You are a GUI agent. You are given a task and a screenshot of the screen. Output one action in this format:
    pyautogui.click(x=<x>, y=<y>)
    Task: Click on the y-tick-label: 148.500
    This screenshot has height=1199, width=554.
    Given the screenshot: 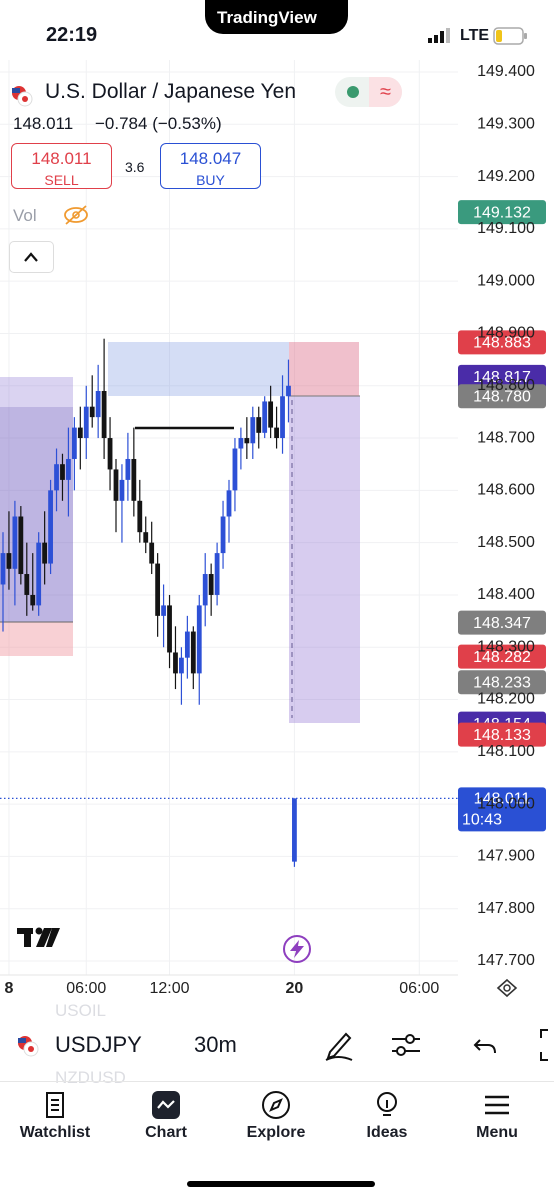 What is the action you would take?
    pyautogui.click(x=506, y=542)
    